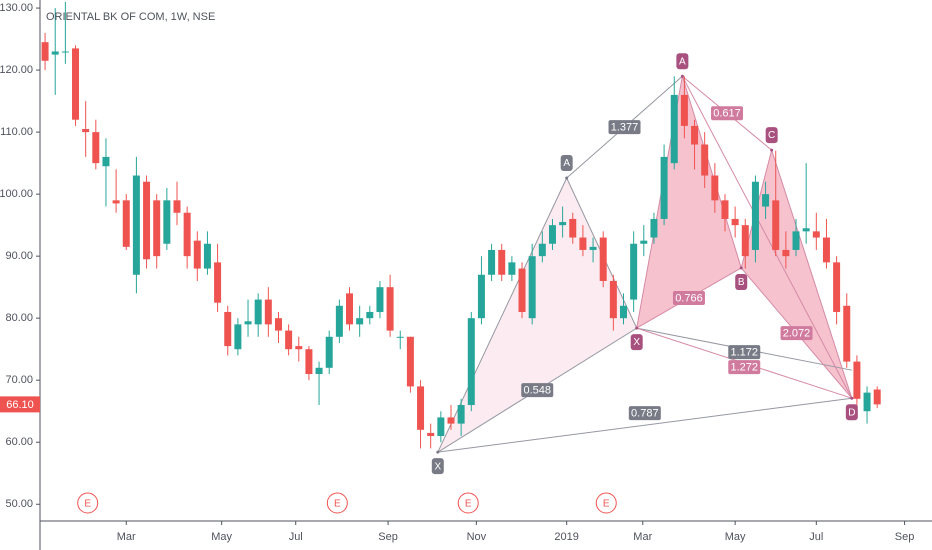 This screenshot has height=550, width=932. Describe the element at coordinates (816, 537) in the screenshot. I see `x-tick-label: Jul` at that location.